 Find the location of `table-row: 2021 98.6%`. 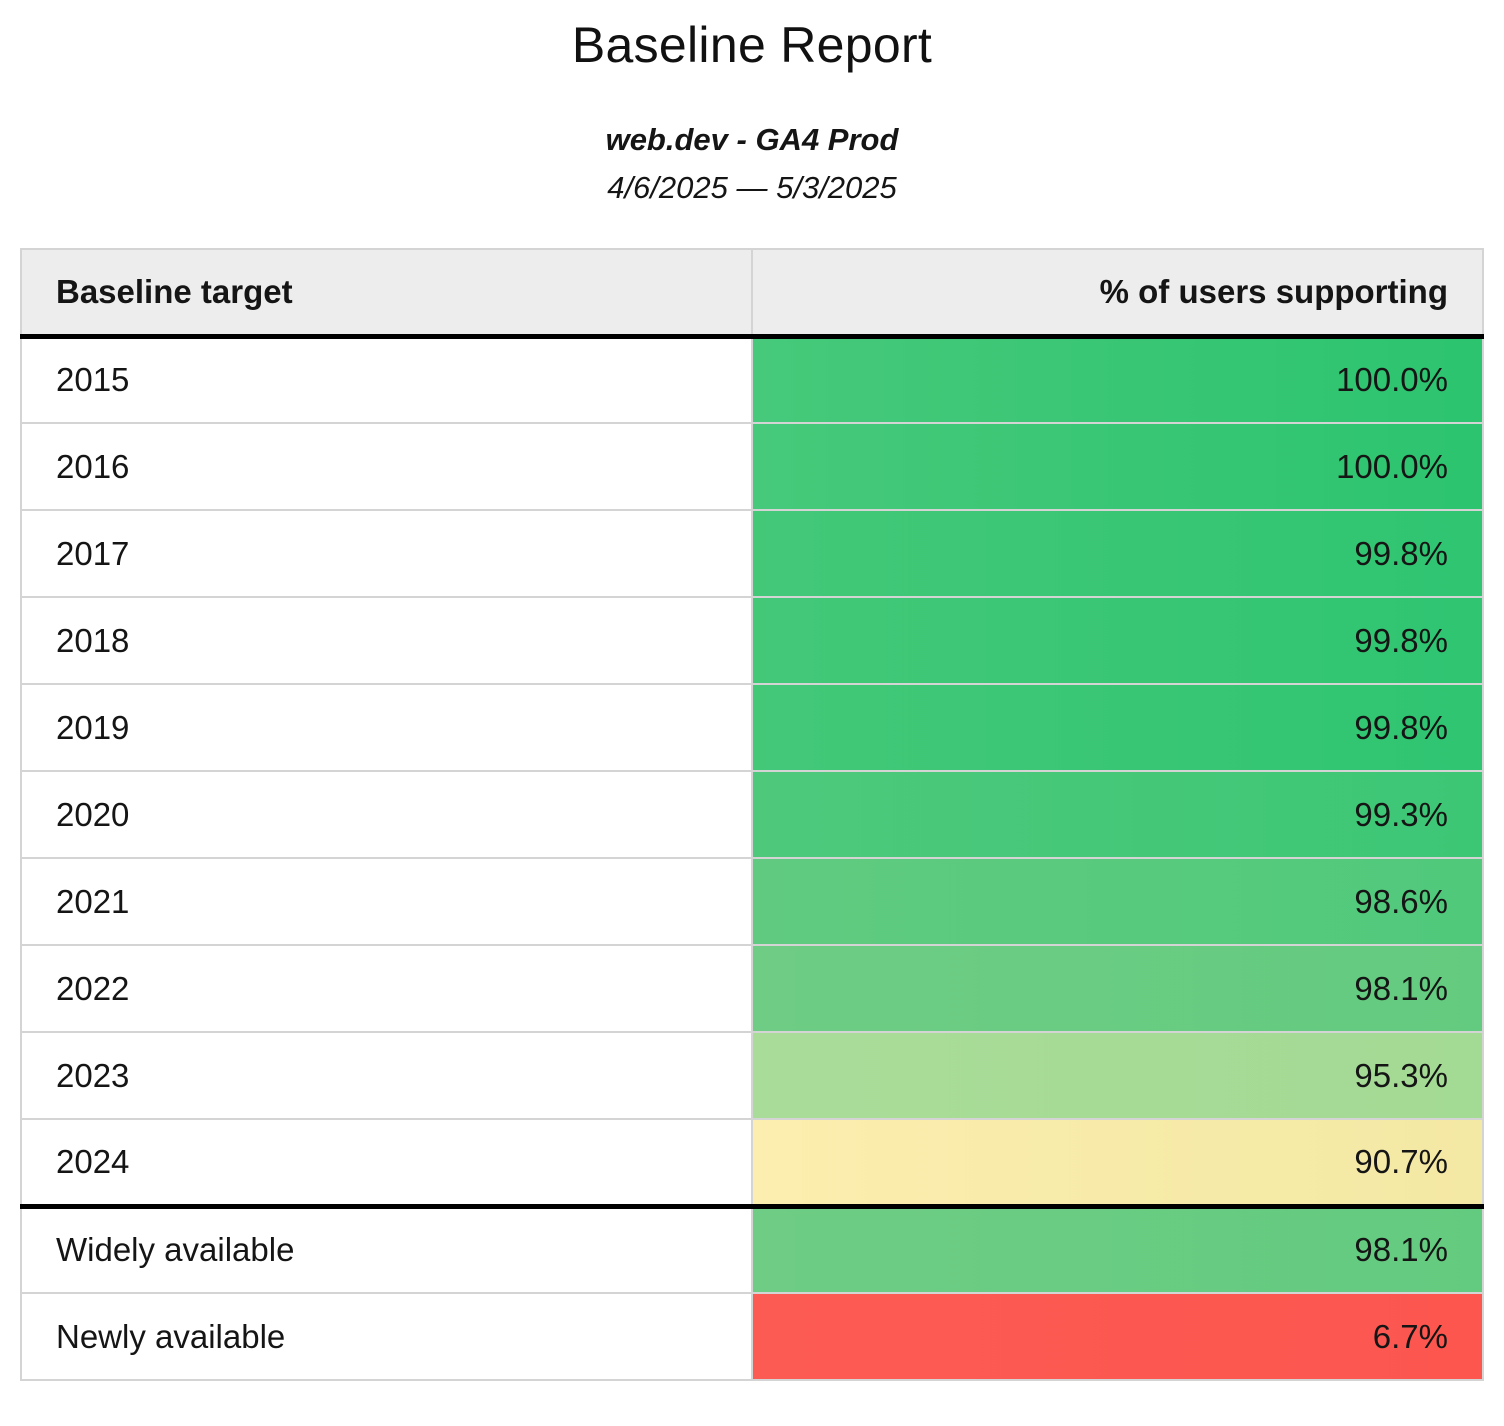

table-row: 2021 98.6% is located at coordinates (752, 901).